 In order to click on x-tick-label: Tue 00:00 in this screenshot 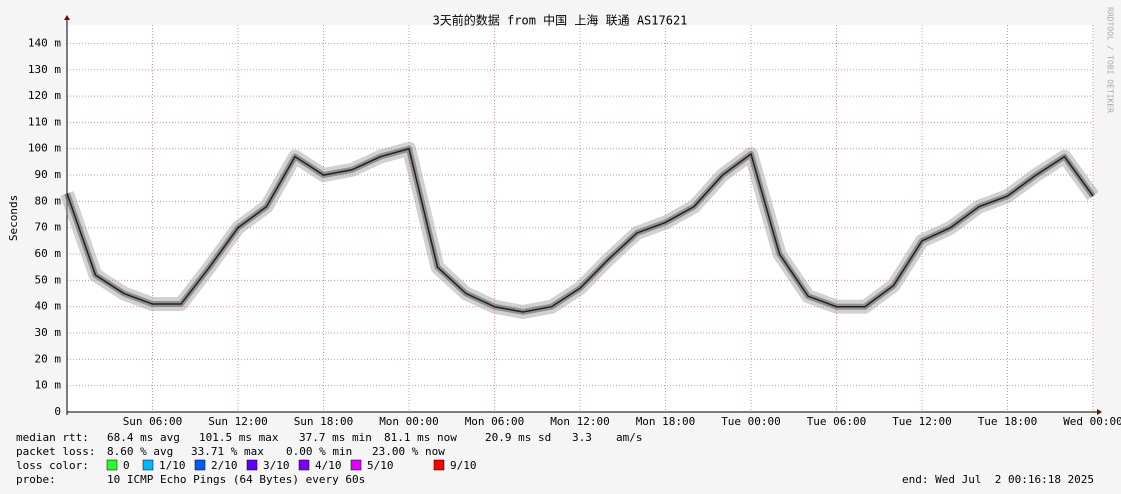, I will do `click(751, 421)`.